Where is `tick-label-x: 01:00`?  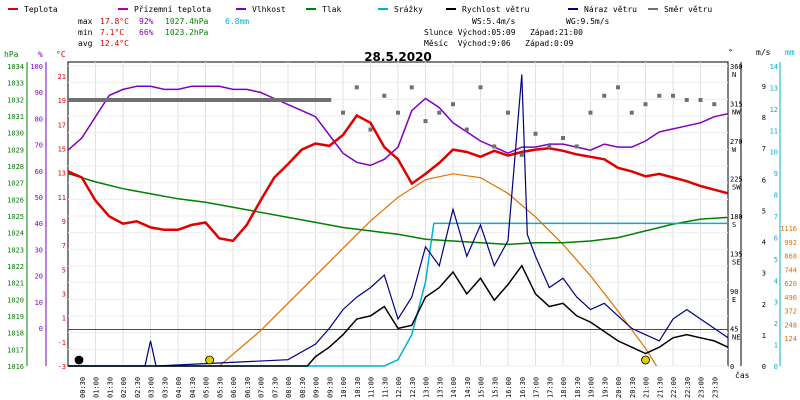 tick-label-x: 01:00 is located at coordinates (97, 387).